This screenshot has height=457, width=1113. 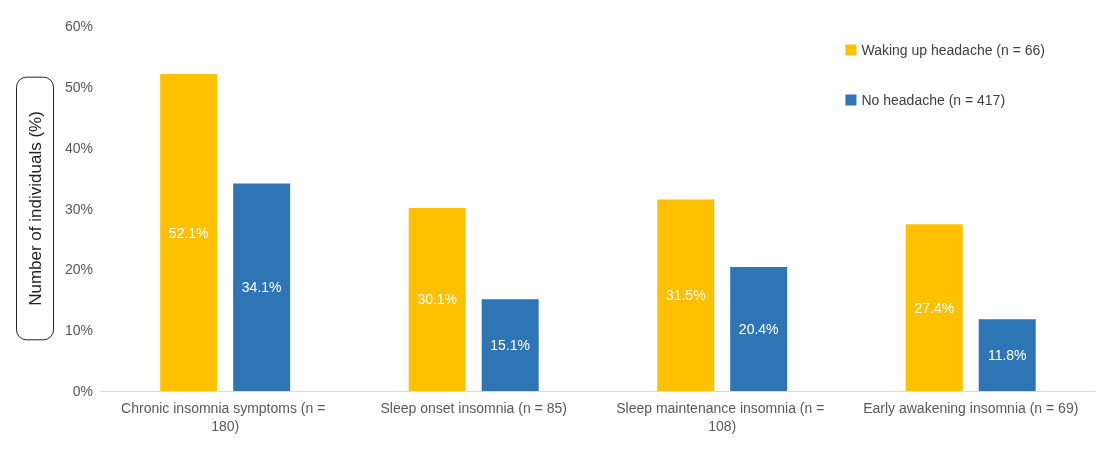 I want to click on data-label: 30.1%, so click(x=437, y=299).